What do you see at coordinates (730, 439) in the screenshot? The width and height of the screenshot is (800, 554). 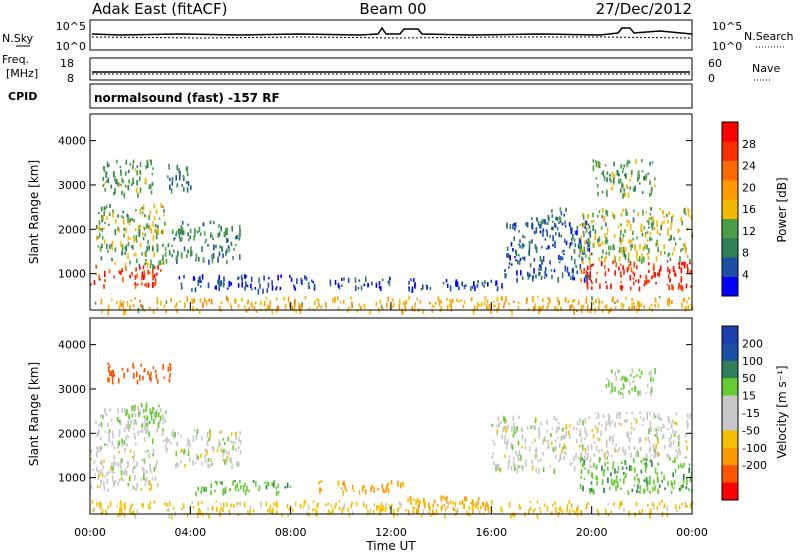 I see `velocity-colorbar-cell` at bounding box center [730, 439].